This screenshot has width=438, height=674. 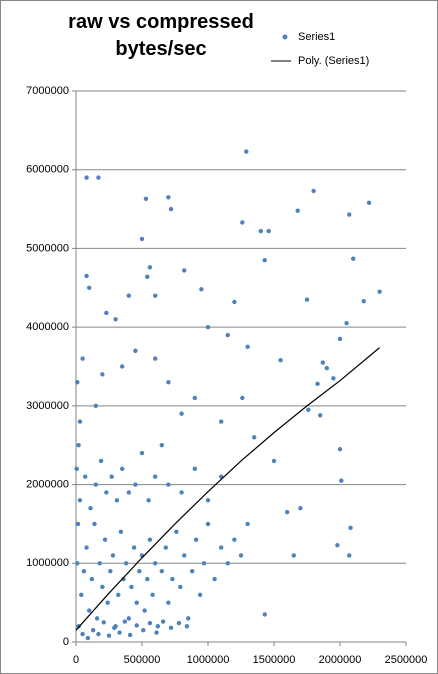 What do you see at coordinates (333, 61) in the screenshot?
I see `legend-label: Poly. (Series1)` at bounding box center [333, 61].